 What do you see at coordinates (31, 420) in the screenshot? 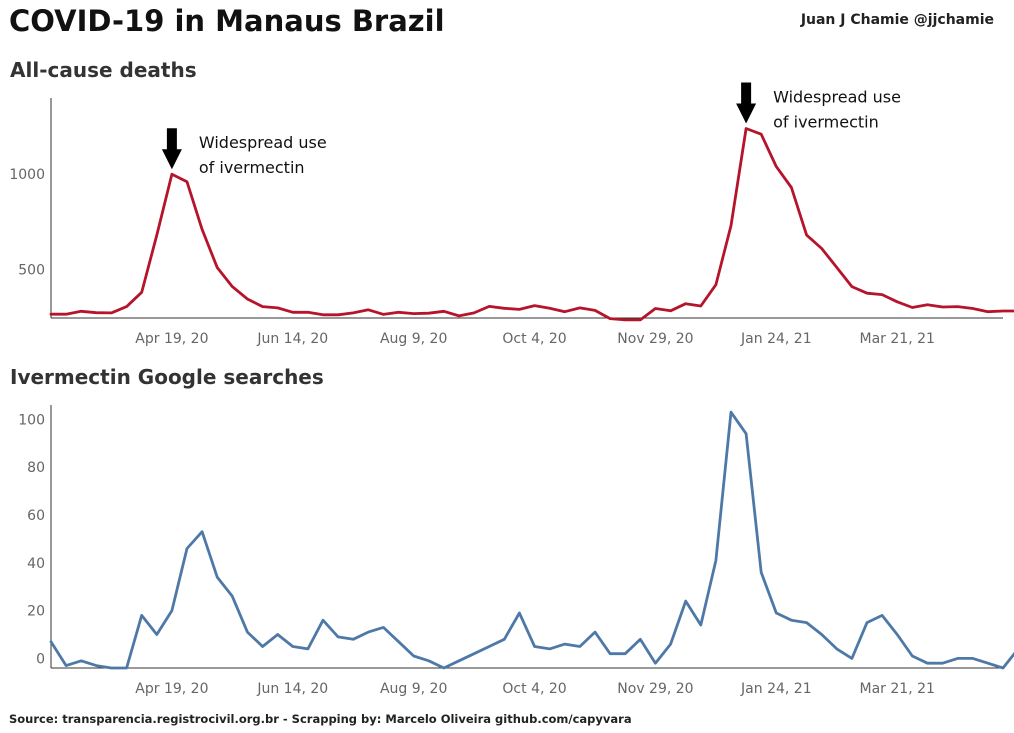
I see `searches-y-tick-label: 100` at bounding box center [31, 420].